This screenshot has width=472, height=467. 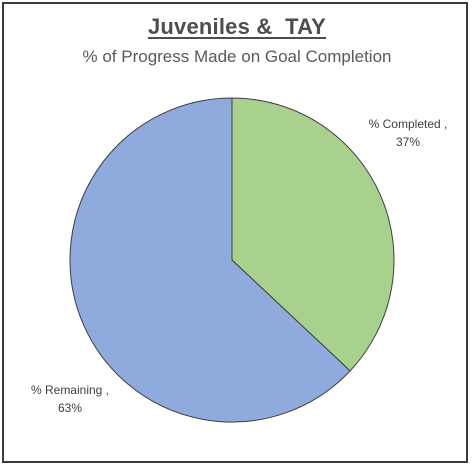 I want to click on chart-subtitle: % of Progress Made on Goal Completion, so click(x=237, y=56).